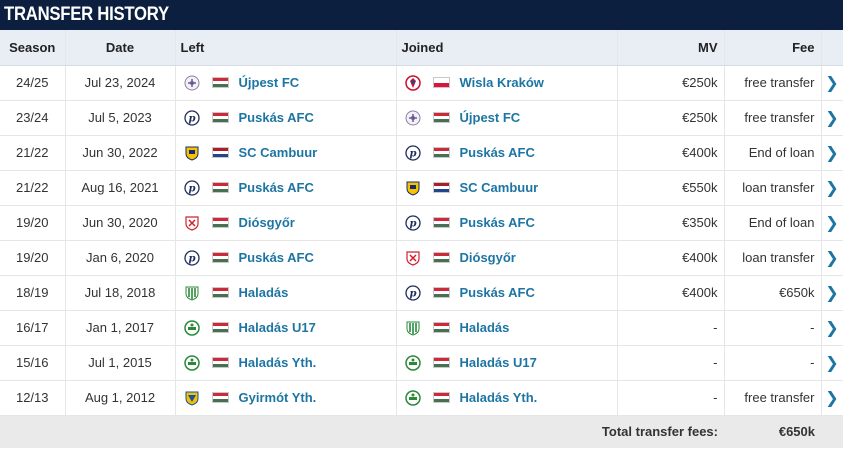  I want to click on joined-club-name: Diósgyőr, so click(487, 257).